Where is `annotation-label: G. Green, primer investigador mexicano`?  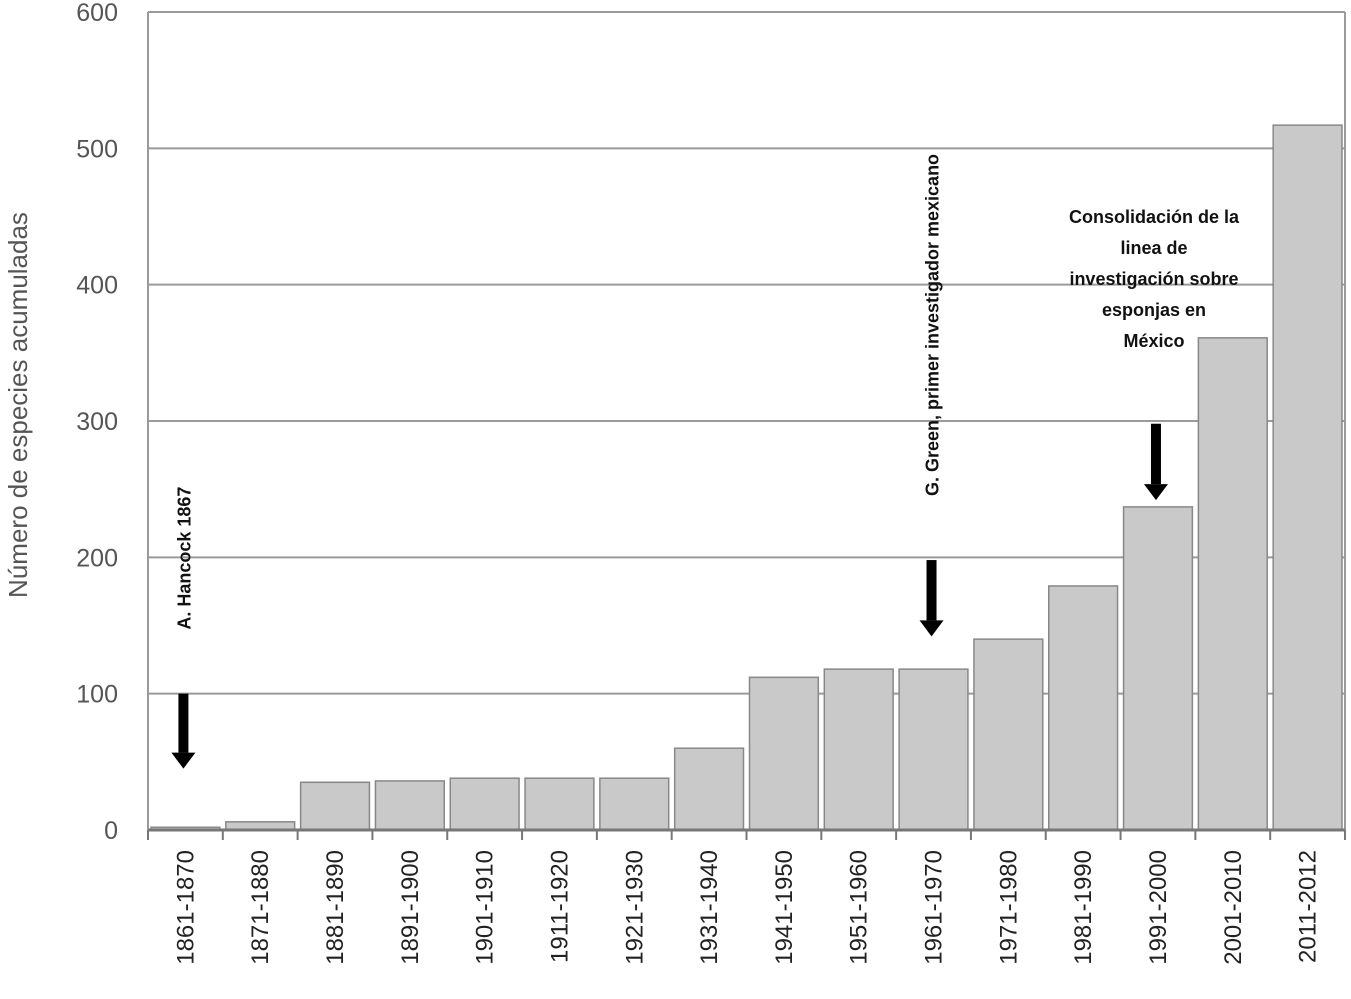 annotation-label: G. Green, primer investigador mexicano is located at coordinates (933, 325).